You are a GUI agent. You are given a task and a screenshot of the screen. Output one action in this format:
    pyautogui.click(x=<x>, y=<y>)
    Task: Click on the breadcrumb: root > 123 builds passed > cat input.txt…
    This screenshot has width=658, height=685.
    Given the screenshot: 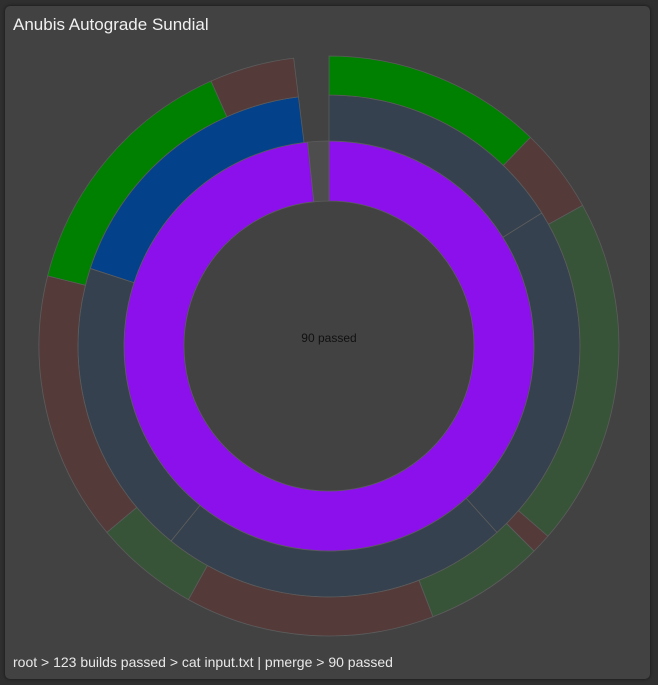 What is the action you would take?
    pyautogui.click(x=203, y=662)
    